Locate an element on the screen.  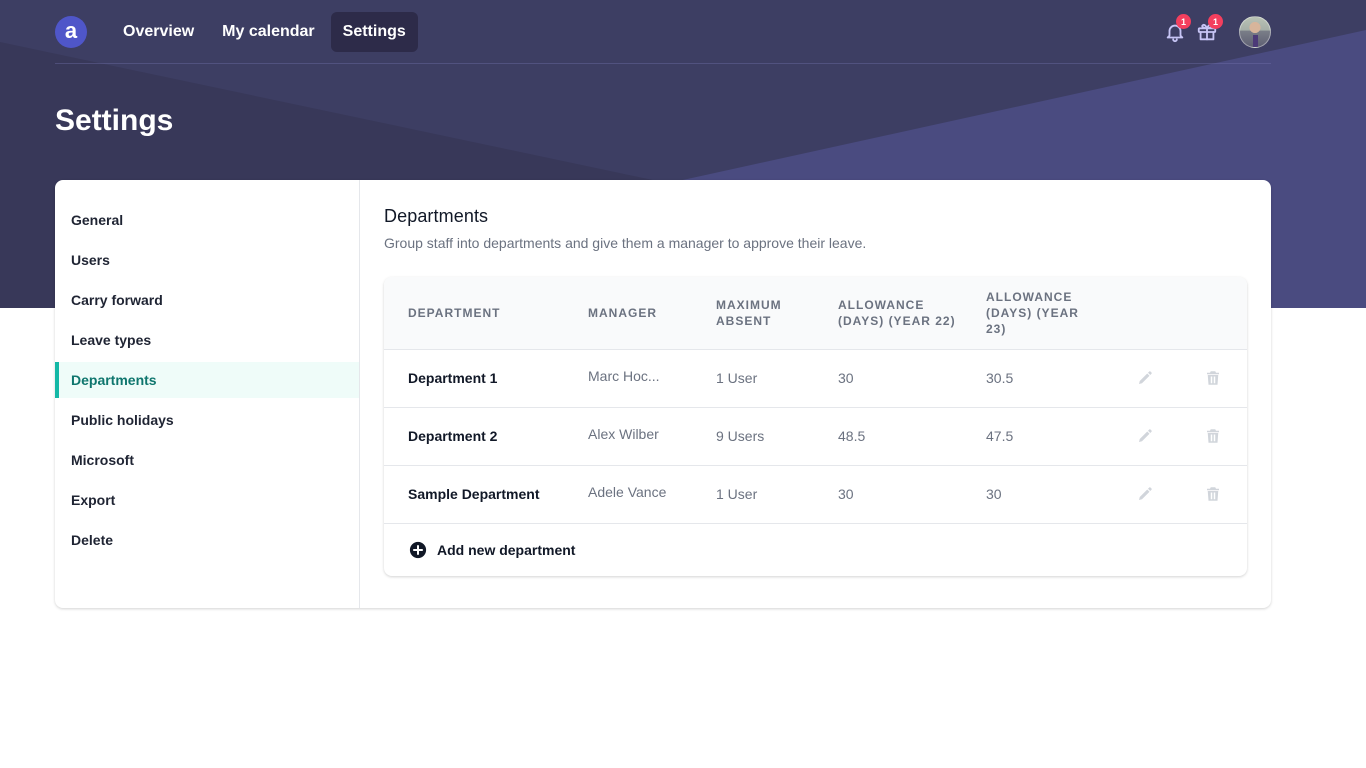
sidebar-item-general: General is located at coordinates (97, 220).